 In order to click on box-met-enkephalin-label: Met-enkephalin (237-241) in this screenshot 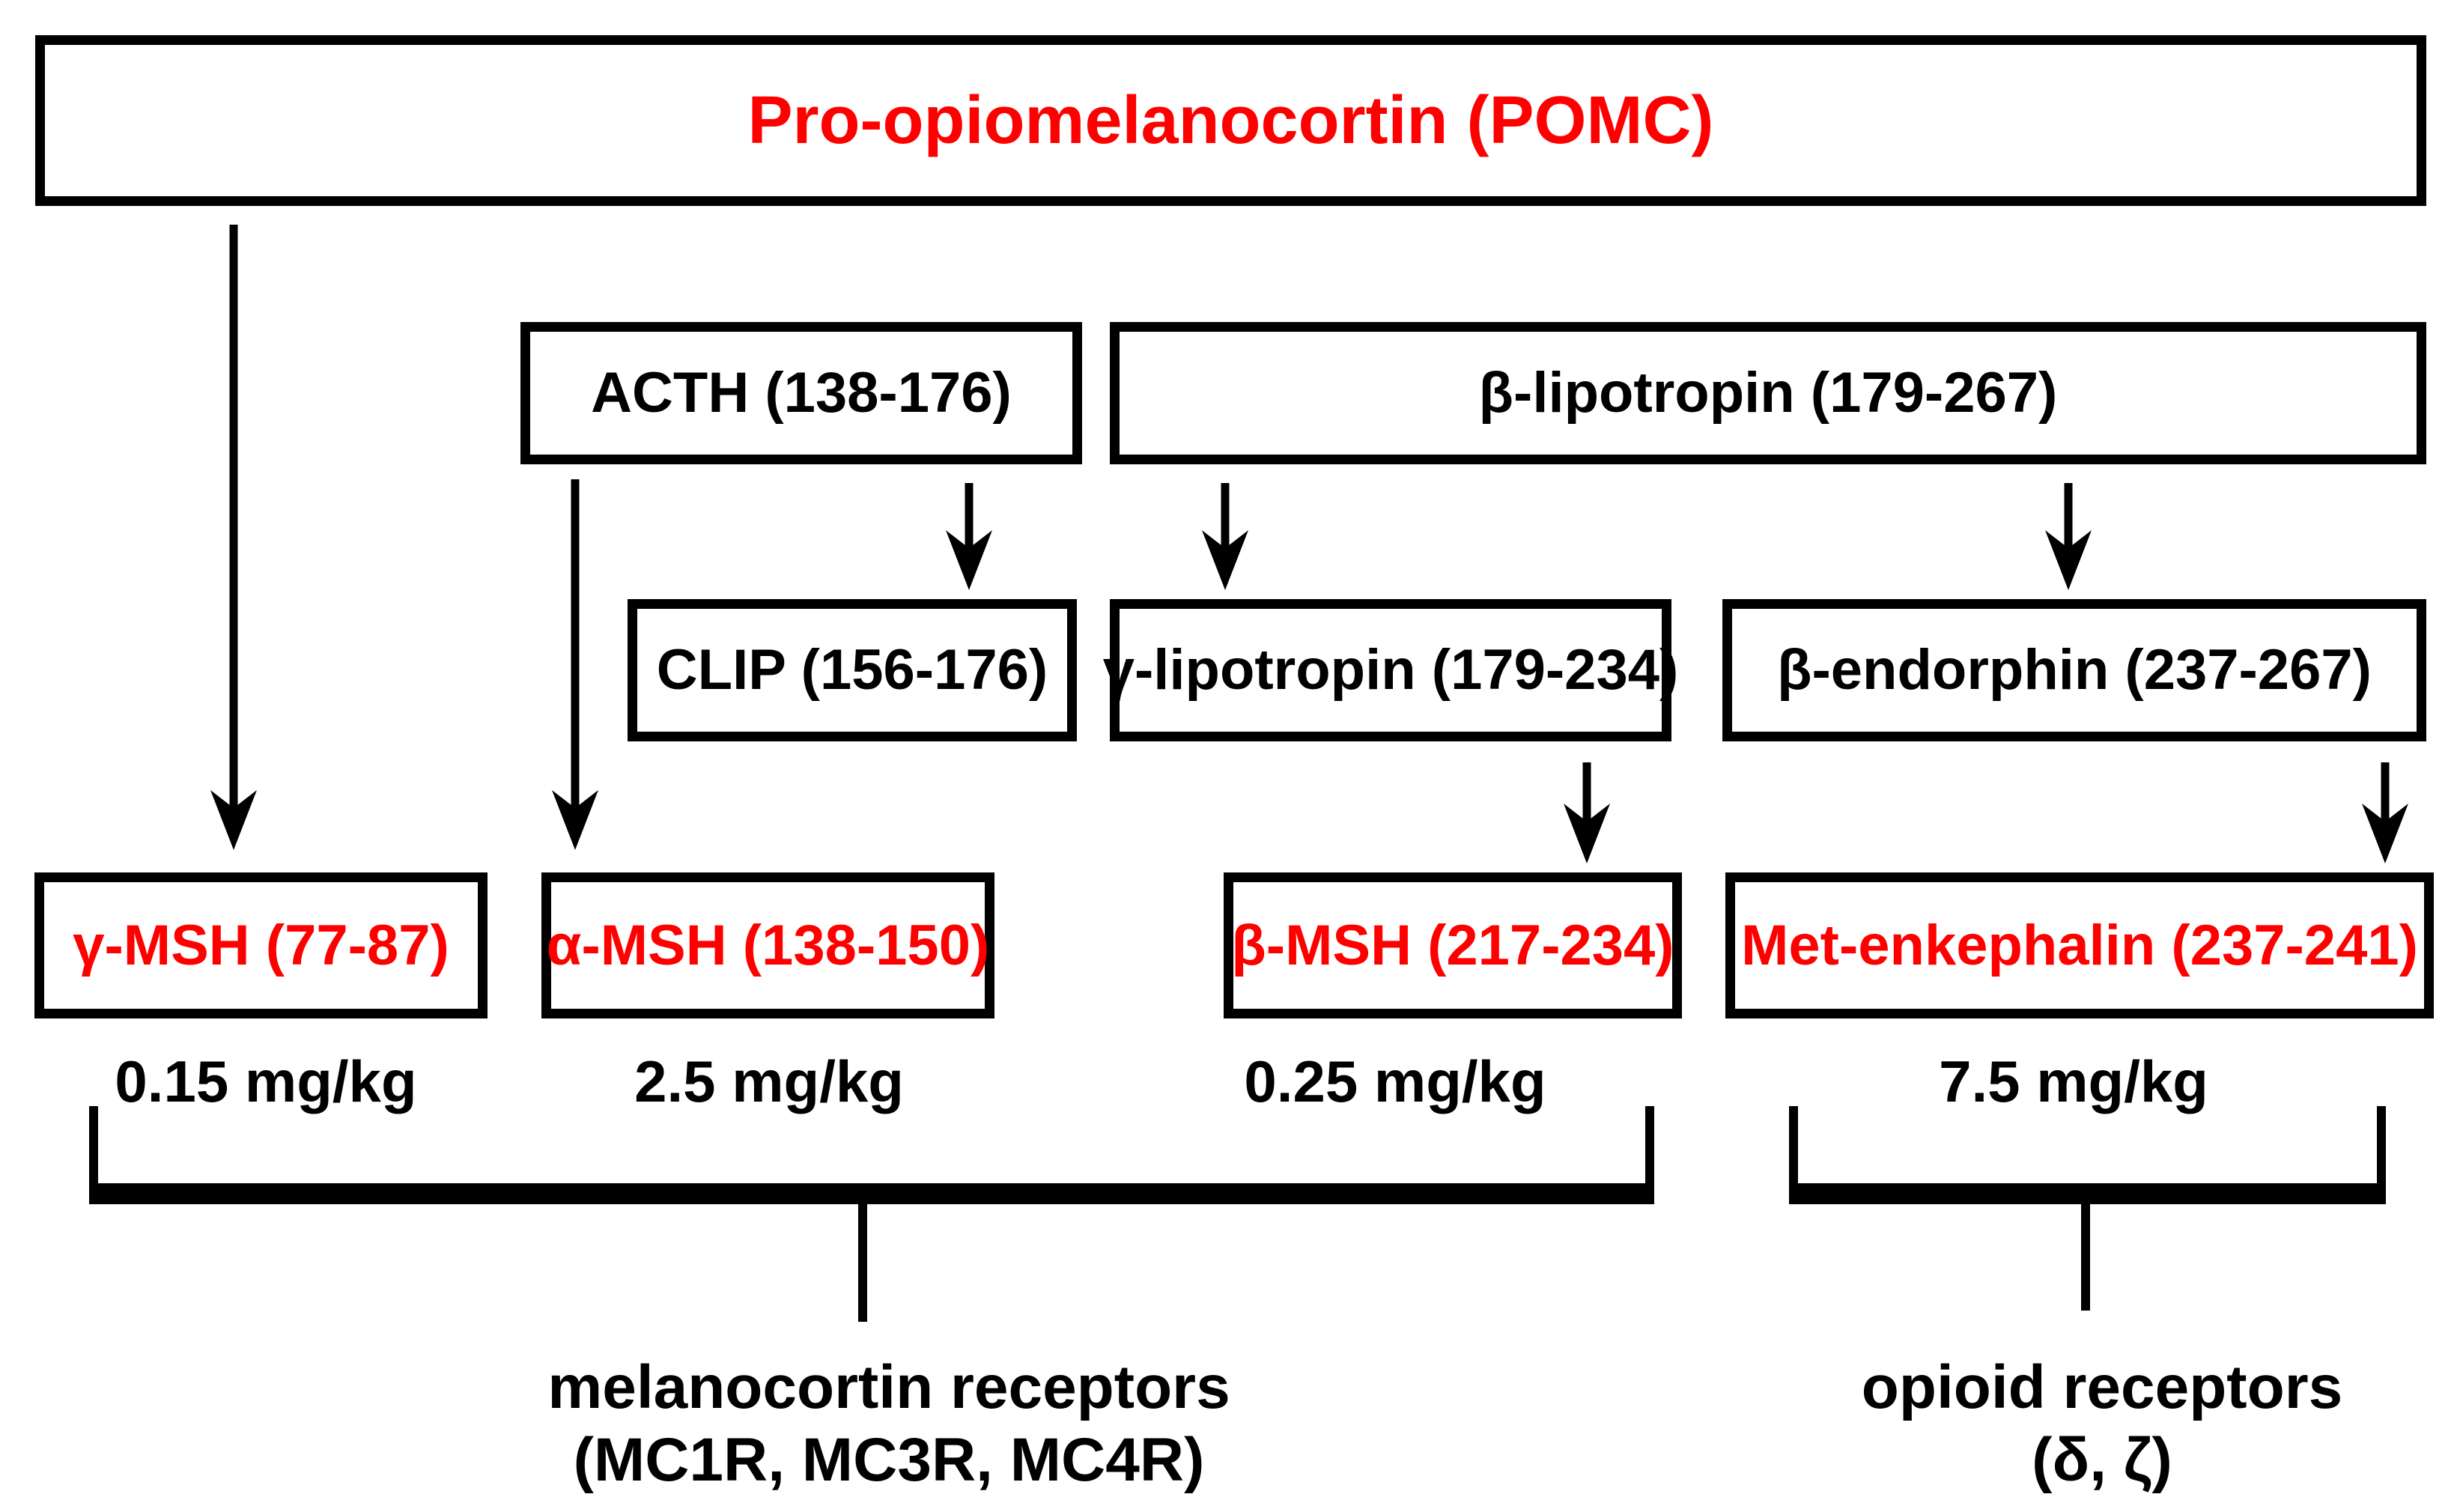, I will do `click(2079, 945)`.